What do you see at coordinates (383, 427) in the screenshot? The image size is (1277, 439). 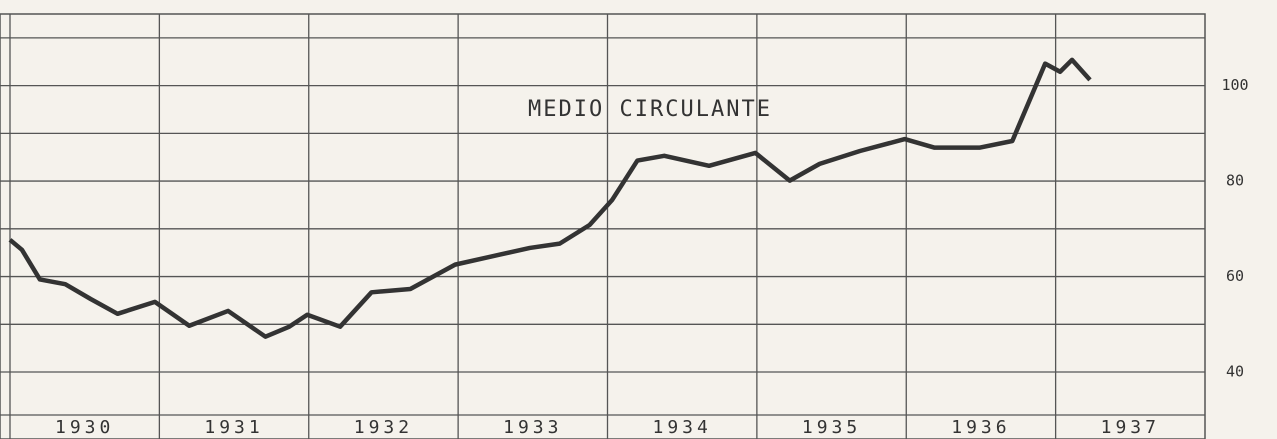 I see `x-tick-label: 1932` at bounding box center [383, 427].